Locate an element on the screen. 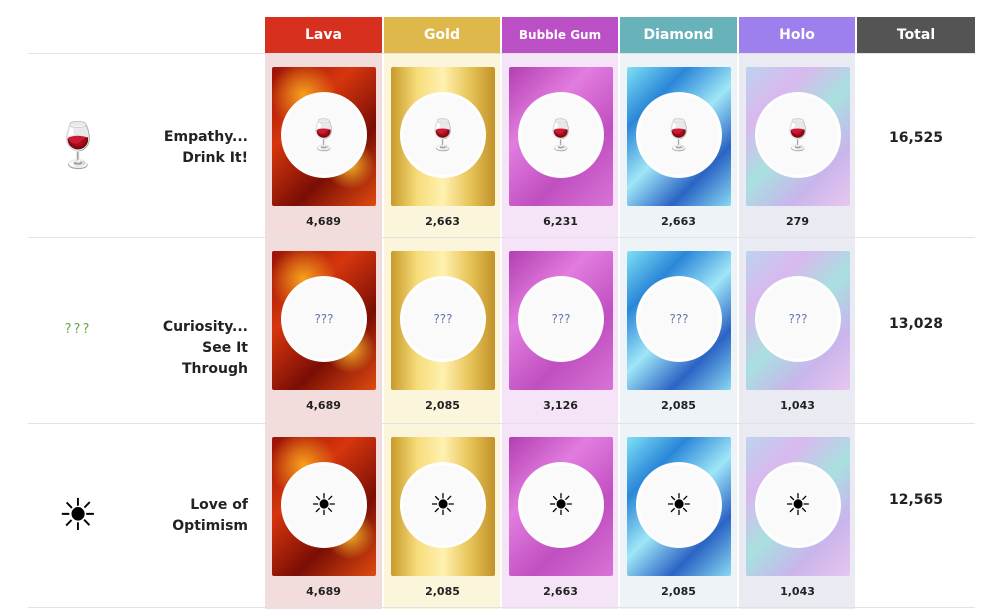 This screenshot has width=1000, height=609. count-bubble: 6,231 is located at coordinates (560, 221).